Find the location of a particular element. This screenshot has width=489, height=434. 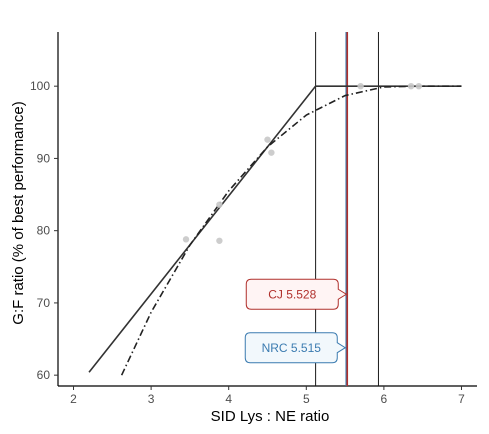

x-axis-title: SID Lys : NE ratio is located at coordinates (270, 416).